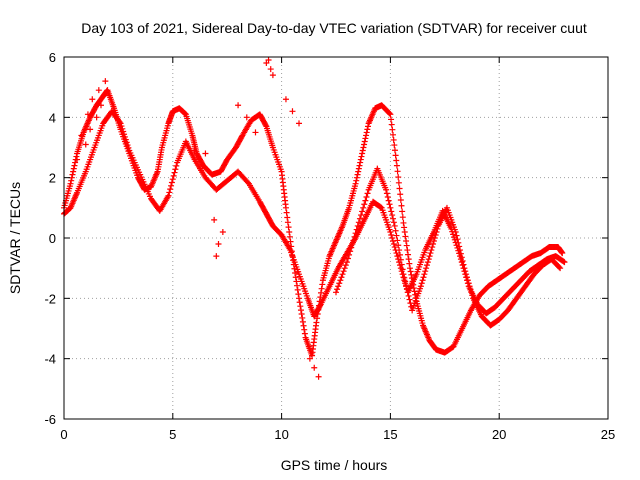 Image resolution: width=640 pixels, height=480 pixels. I want to click on series-tertiary, so click(448, 247).